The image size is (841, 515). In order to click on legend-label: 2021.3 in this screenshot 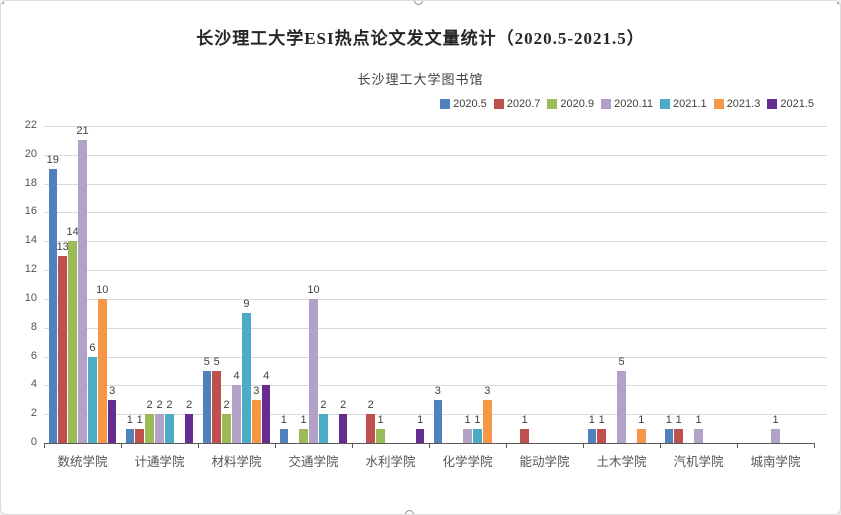, I will do `click(743, 104)`.